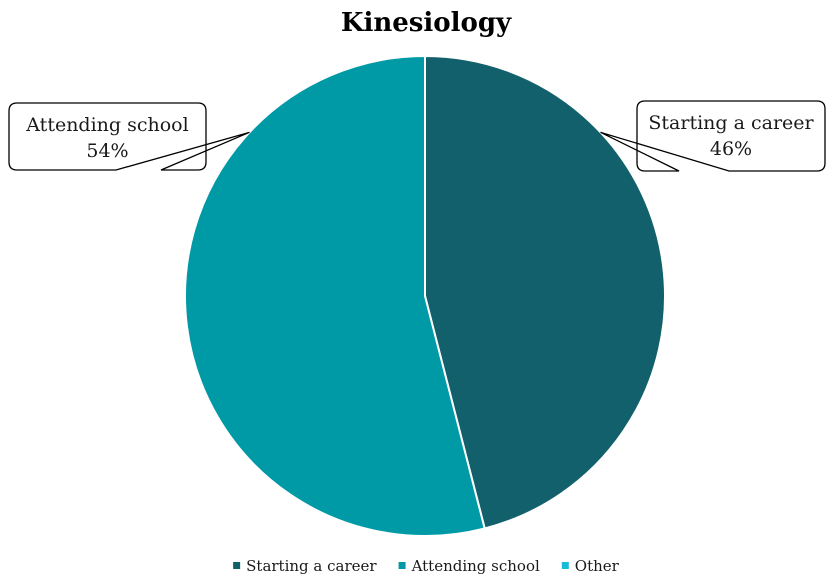 This screenshot has width=834, height=582. What do you see at coordinates (402, 565) in the screenshot?
I see `legend-swatch-attending-school` at bounding box center [402, 565].